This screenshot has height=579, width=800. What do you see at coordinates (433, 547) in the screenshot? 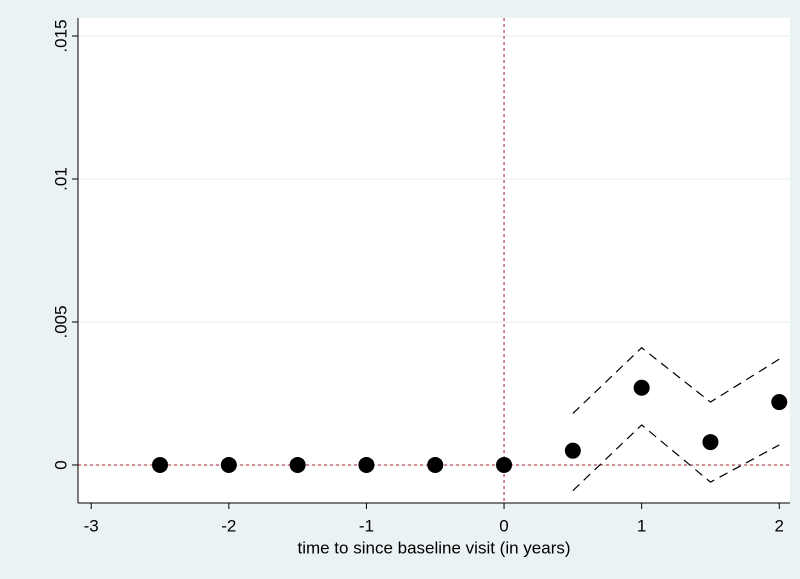
I see `x-axis-label: time to since baseline visit (in years)` at bounding box center [433, 547].